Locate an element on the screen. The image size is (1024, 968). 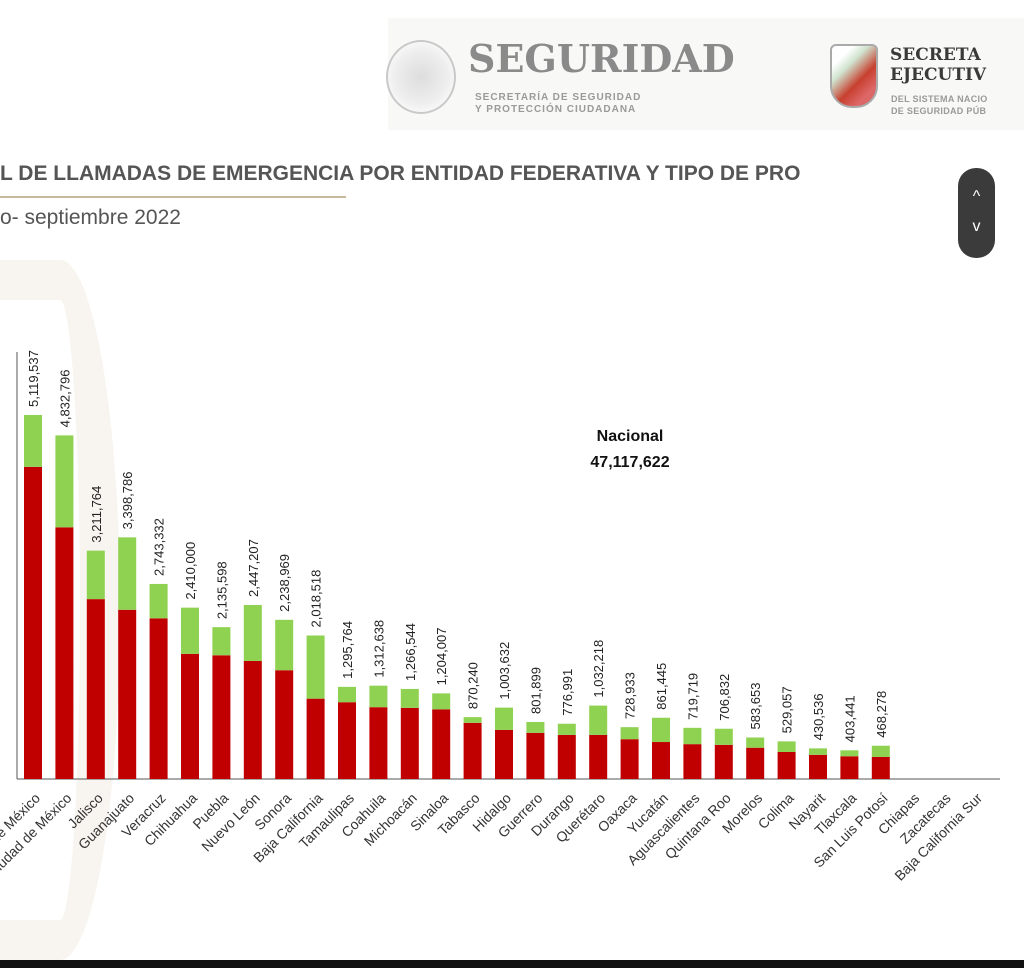
secretariado-shield-logo is located at coordinates (854, 76).